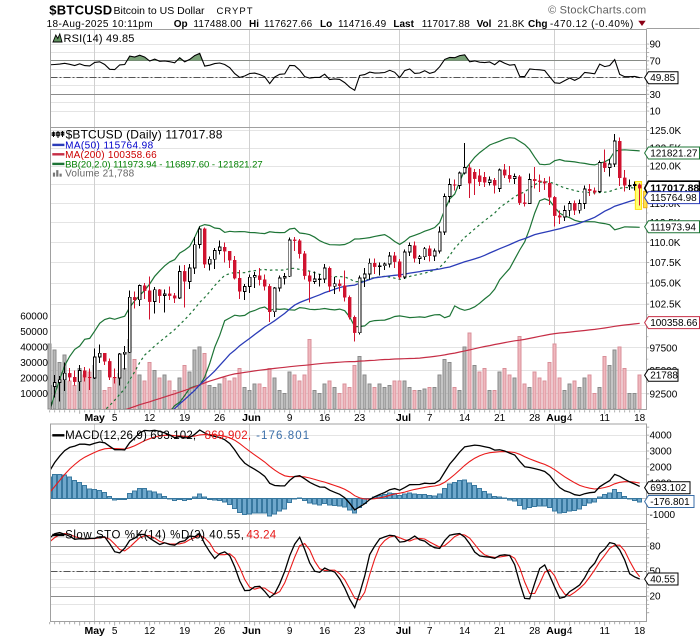 This screenshot has height=639, width=700. What do you see at coordinates (34, 332) in the screenshot?
I see `svg-text: 50000` at bounding box center [34, 332].